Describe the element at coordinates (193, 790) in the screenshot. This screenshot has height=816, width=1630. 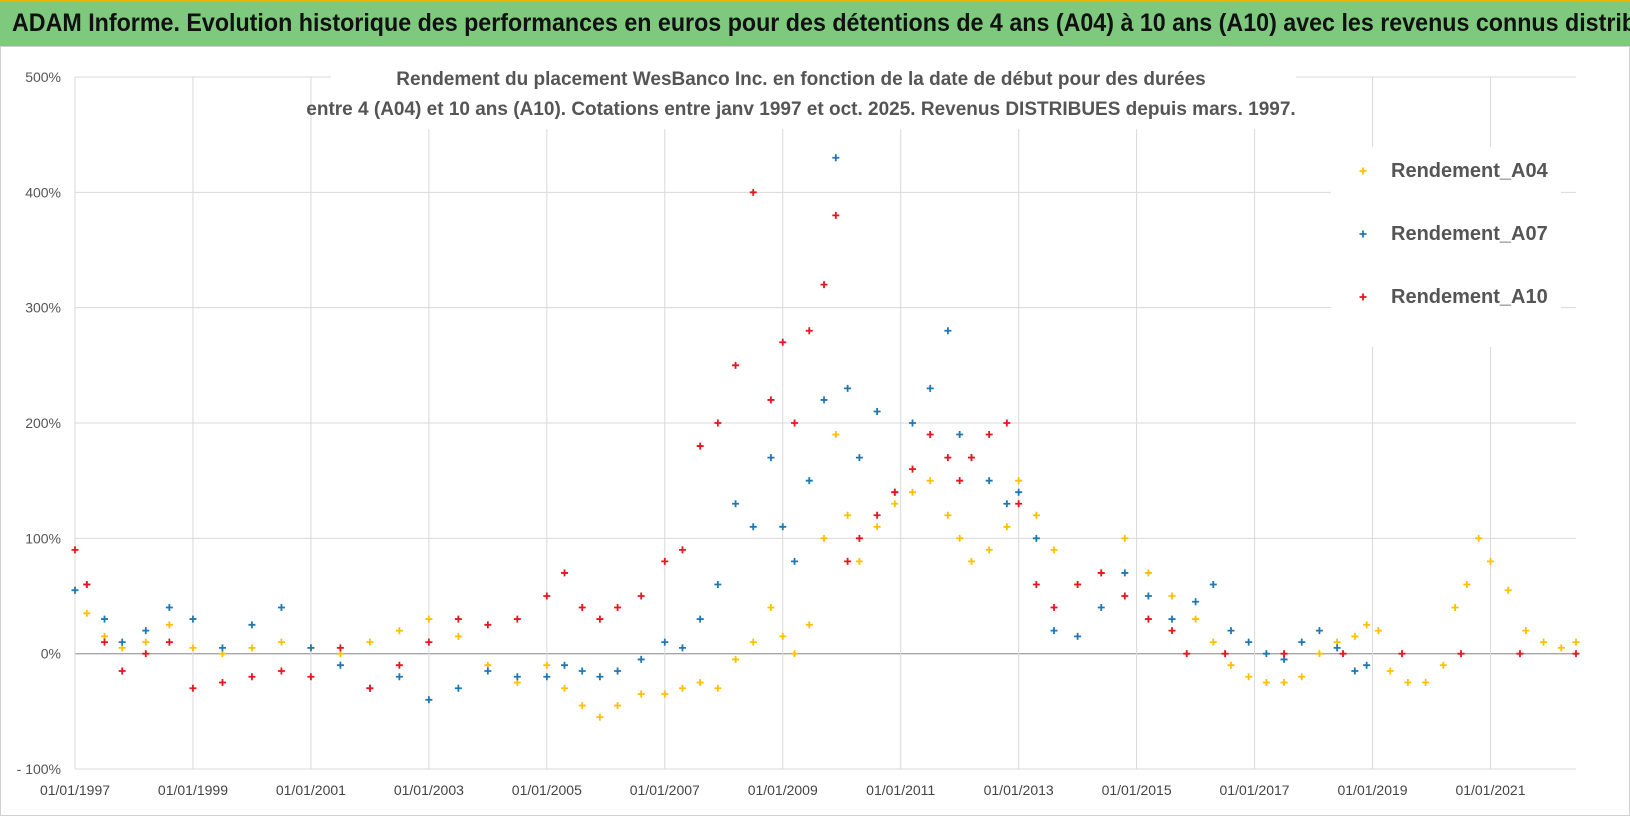
I see `x-tick-label: 01/01/1999` at that location.